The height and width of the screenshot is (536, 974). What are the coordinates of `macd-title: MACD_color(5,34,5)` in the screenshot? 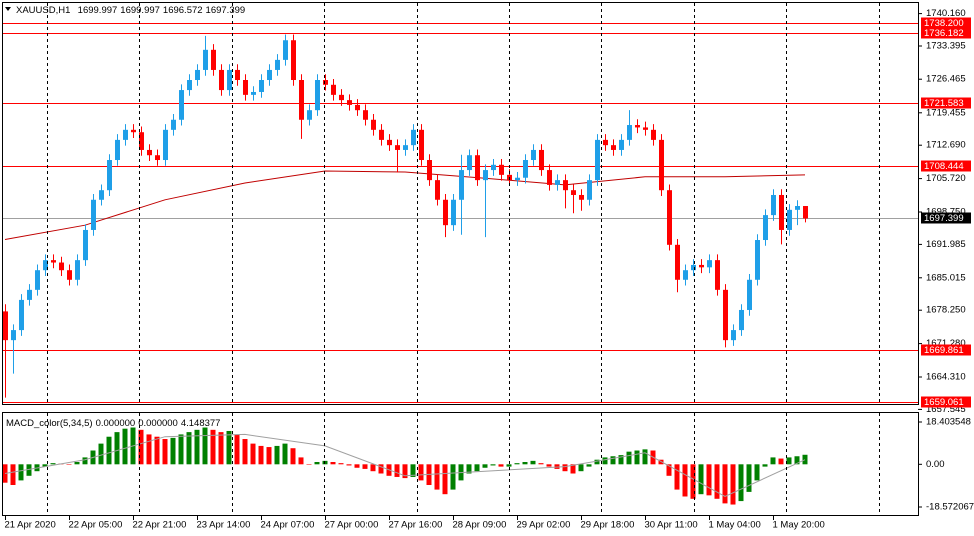 It's located at (49, 423).